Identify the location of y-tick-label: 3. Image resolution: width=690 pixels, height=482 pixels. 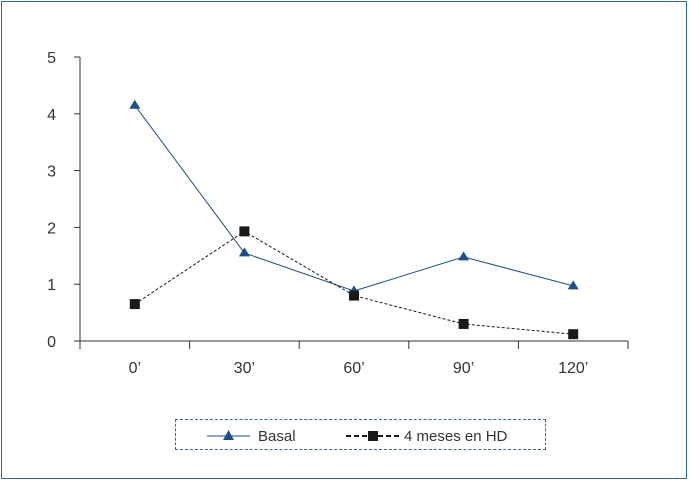
(51, 172).